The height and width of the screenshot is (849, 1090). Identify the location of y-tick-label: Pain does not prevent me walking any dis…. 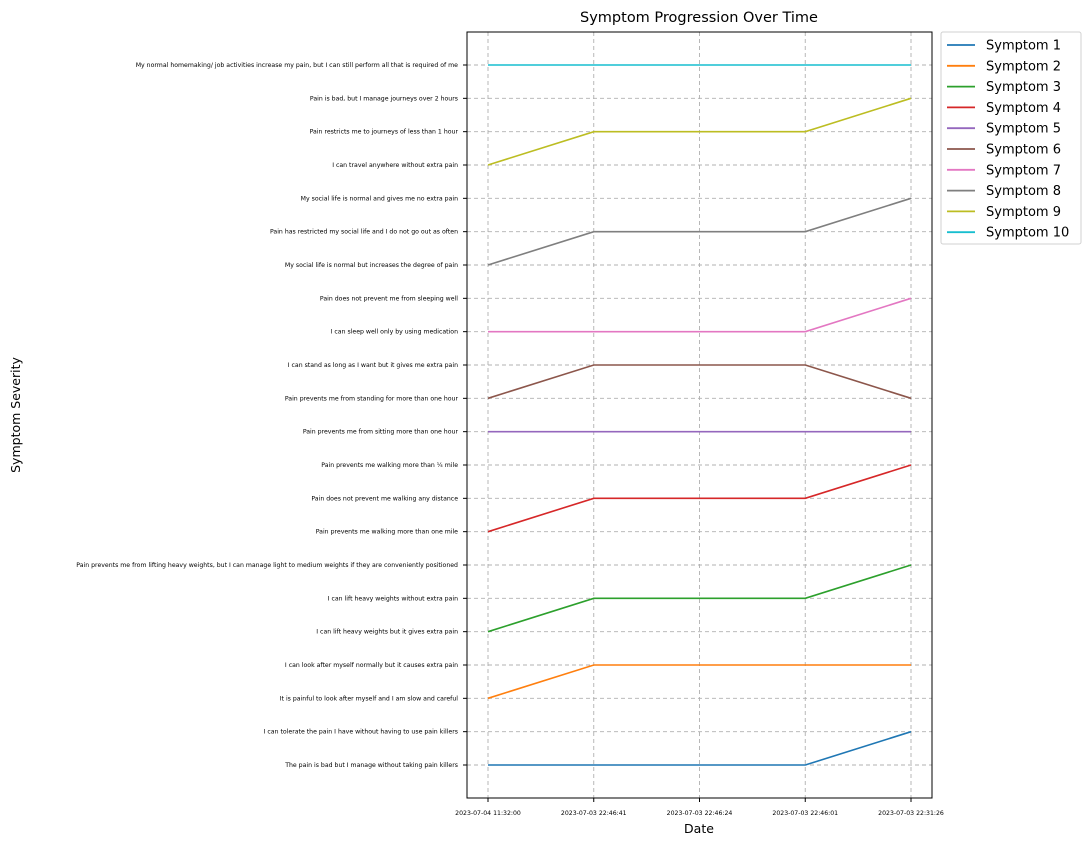
(384, 498).